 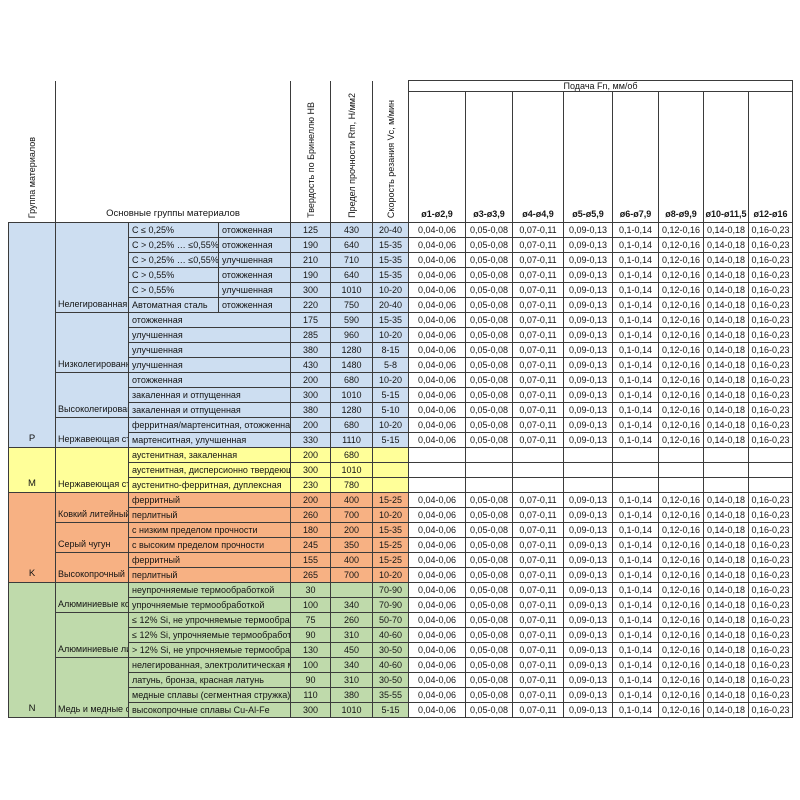 What do you see at coordinates (310, 260) in the screenshot?
I see `hardness-cell: 210` at bounding box center [310, 260].